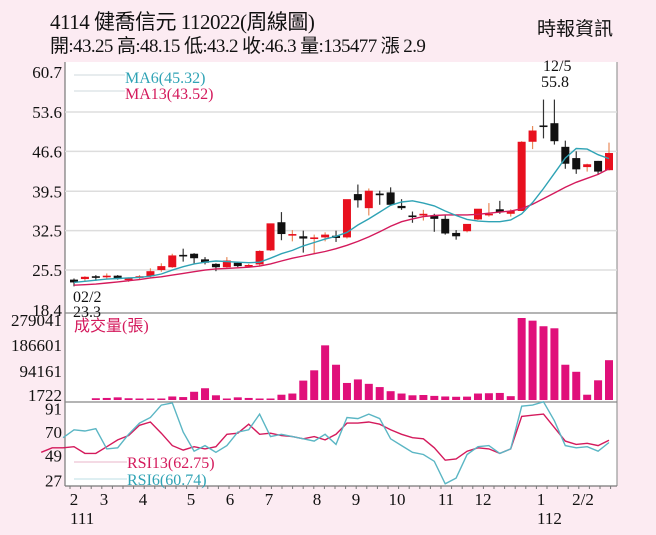 Image resolution: width=656 pixels, height=535 pixels. Describe the element at coordinates (171, 463) in the screenshot. I see `legend-rsi13: RSI13(62.75)` at that location.